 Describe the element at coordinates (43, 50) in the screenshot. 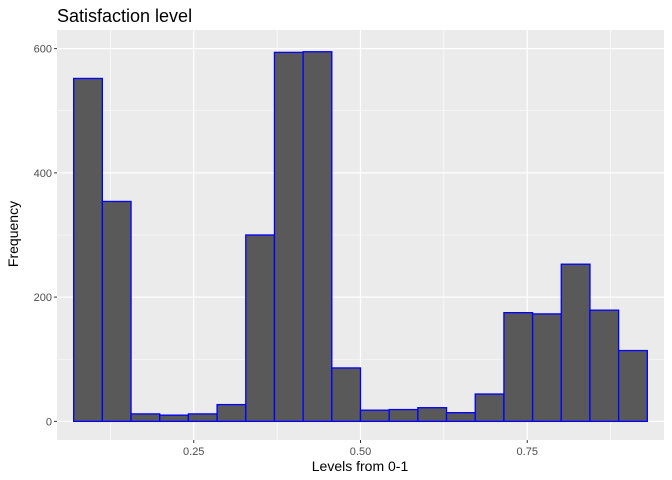

I see `y-tick-label: 600` at that location.